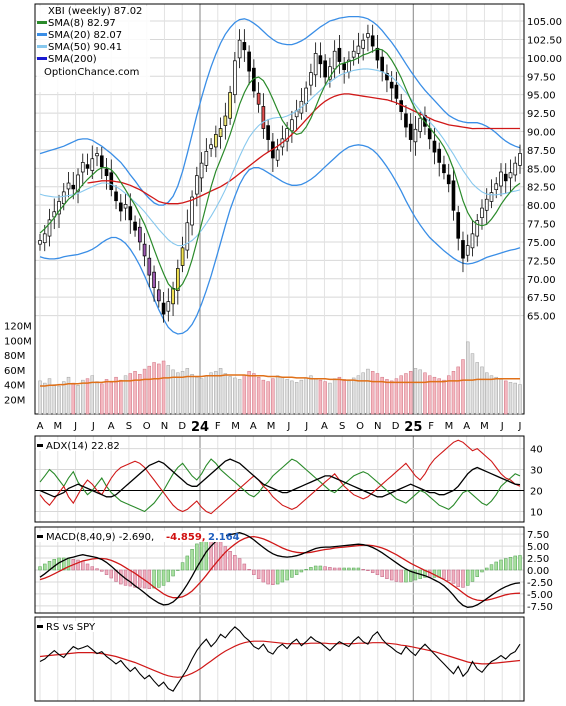 This screenshot has height=706, width=566. Describe the element at coordinates (541, 151) in the screenshot. I see `price-tick-label: 87.50` at that location.